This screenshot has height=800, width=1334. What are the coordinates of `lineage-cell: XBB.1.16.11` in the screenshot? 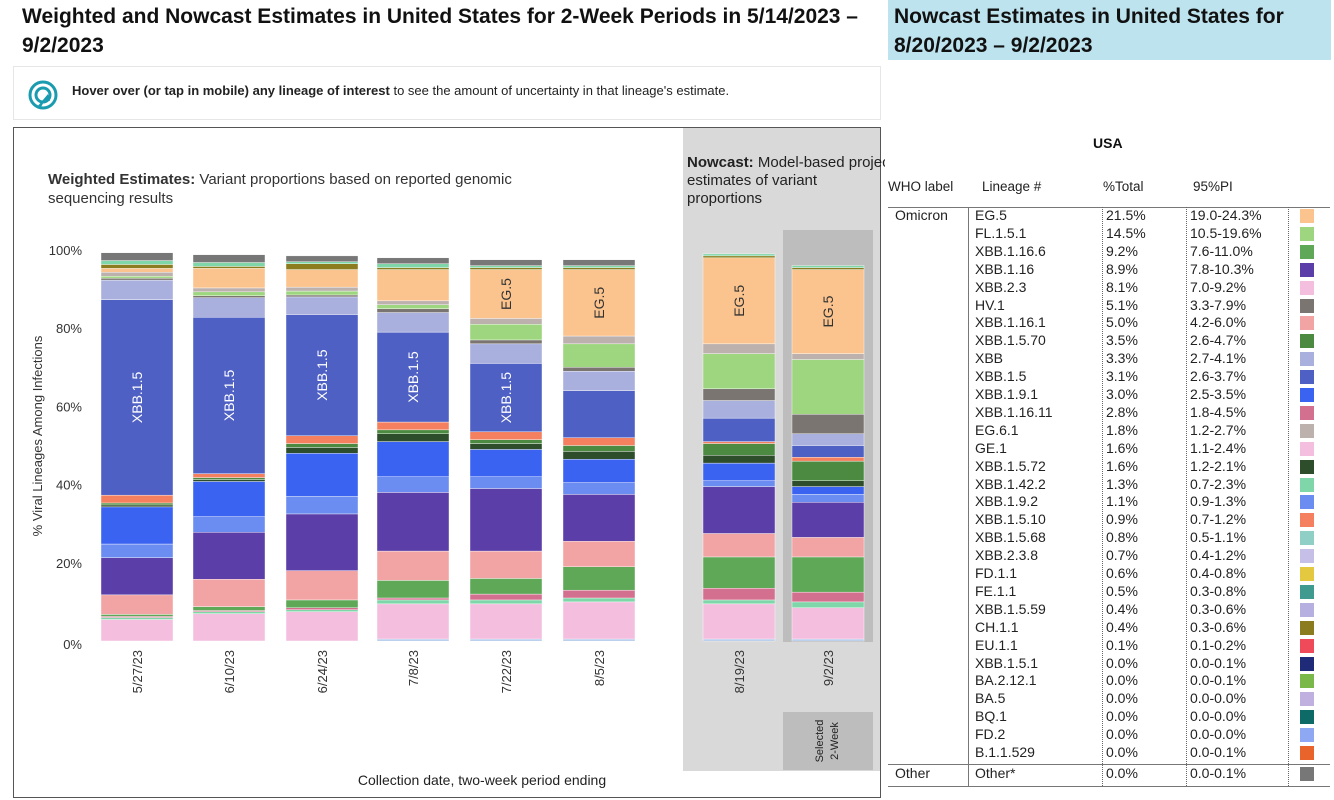 It's located at (1014, 411).